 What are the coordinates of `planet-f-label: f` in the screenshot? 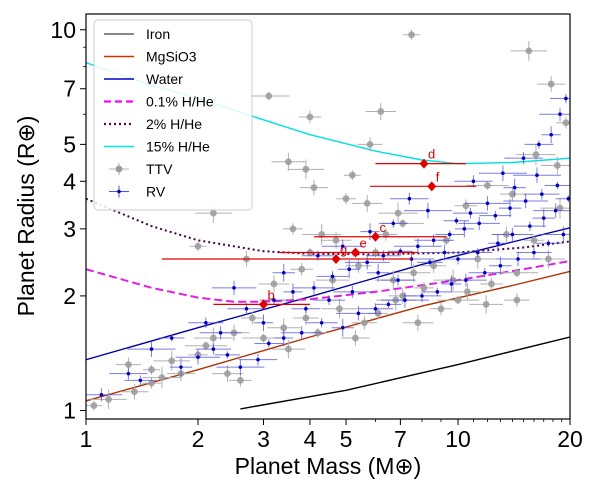 It's located at (438, 176).